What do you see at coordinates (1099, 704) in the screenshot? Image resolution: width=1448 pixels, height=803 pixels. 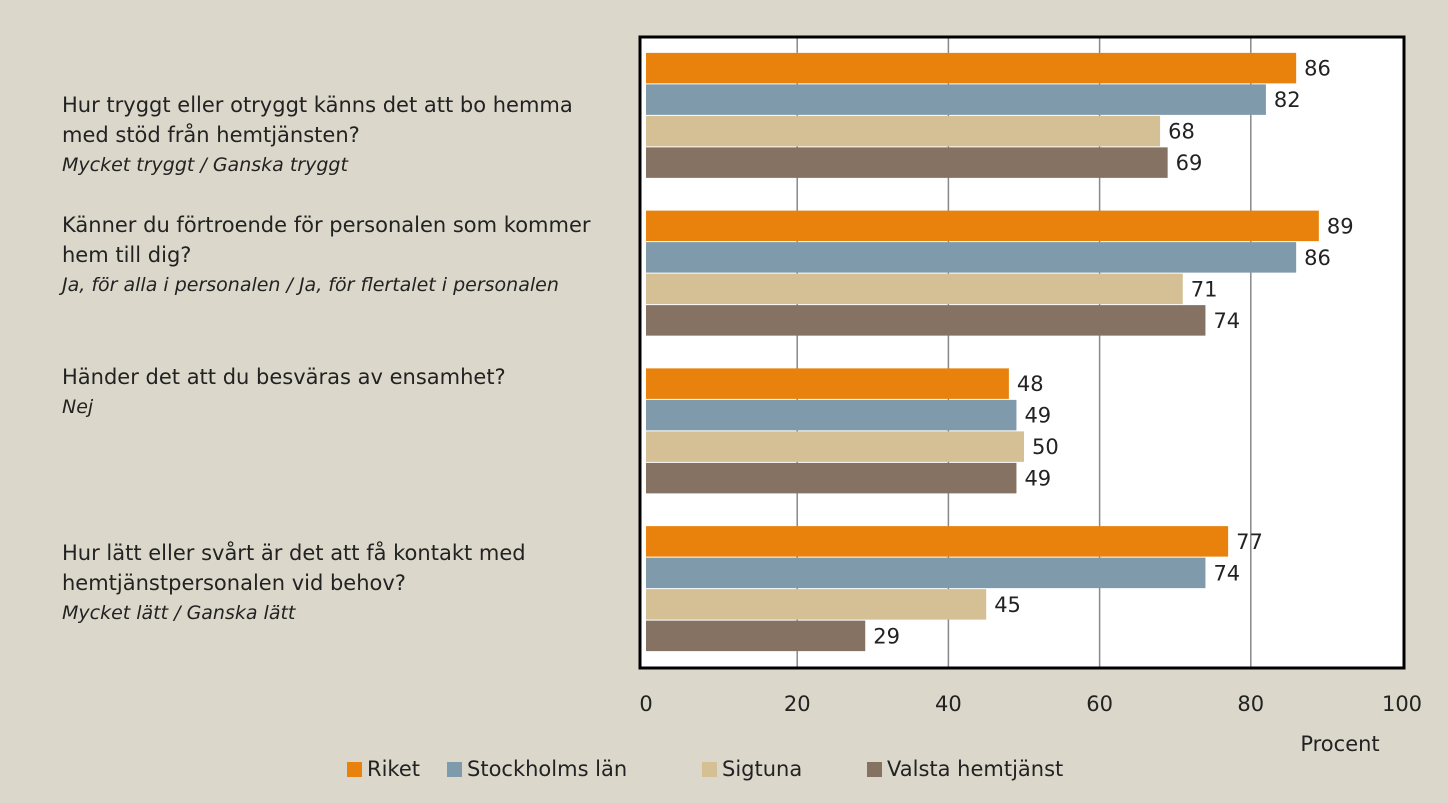 I see `x-tick-label: 60` at bounding box center [1099, 704].